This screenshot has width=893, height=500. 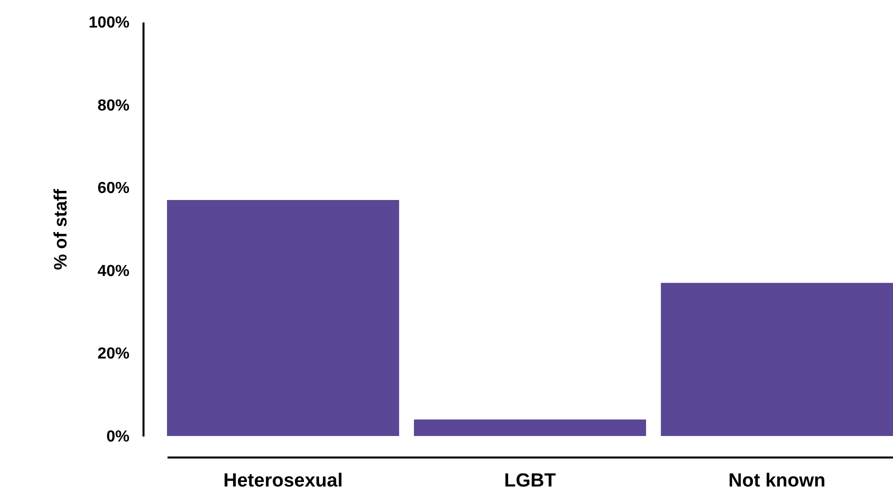 I want to click on y-axis-title: % of staff, so click(x=60, y=229).